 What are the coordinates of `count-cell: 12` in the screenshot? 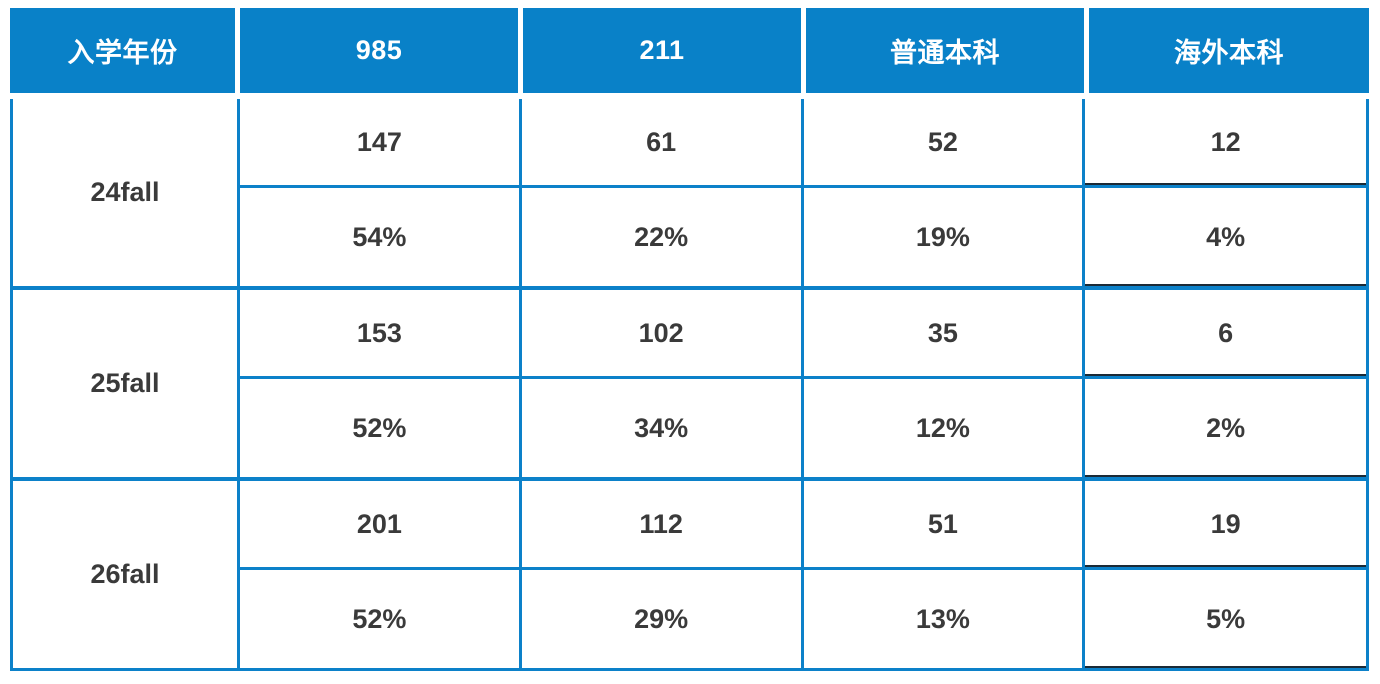 It's located at (1224, 143).